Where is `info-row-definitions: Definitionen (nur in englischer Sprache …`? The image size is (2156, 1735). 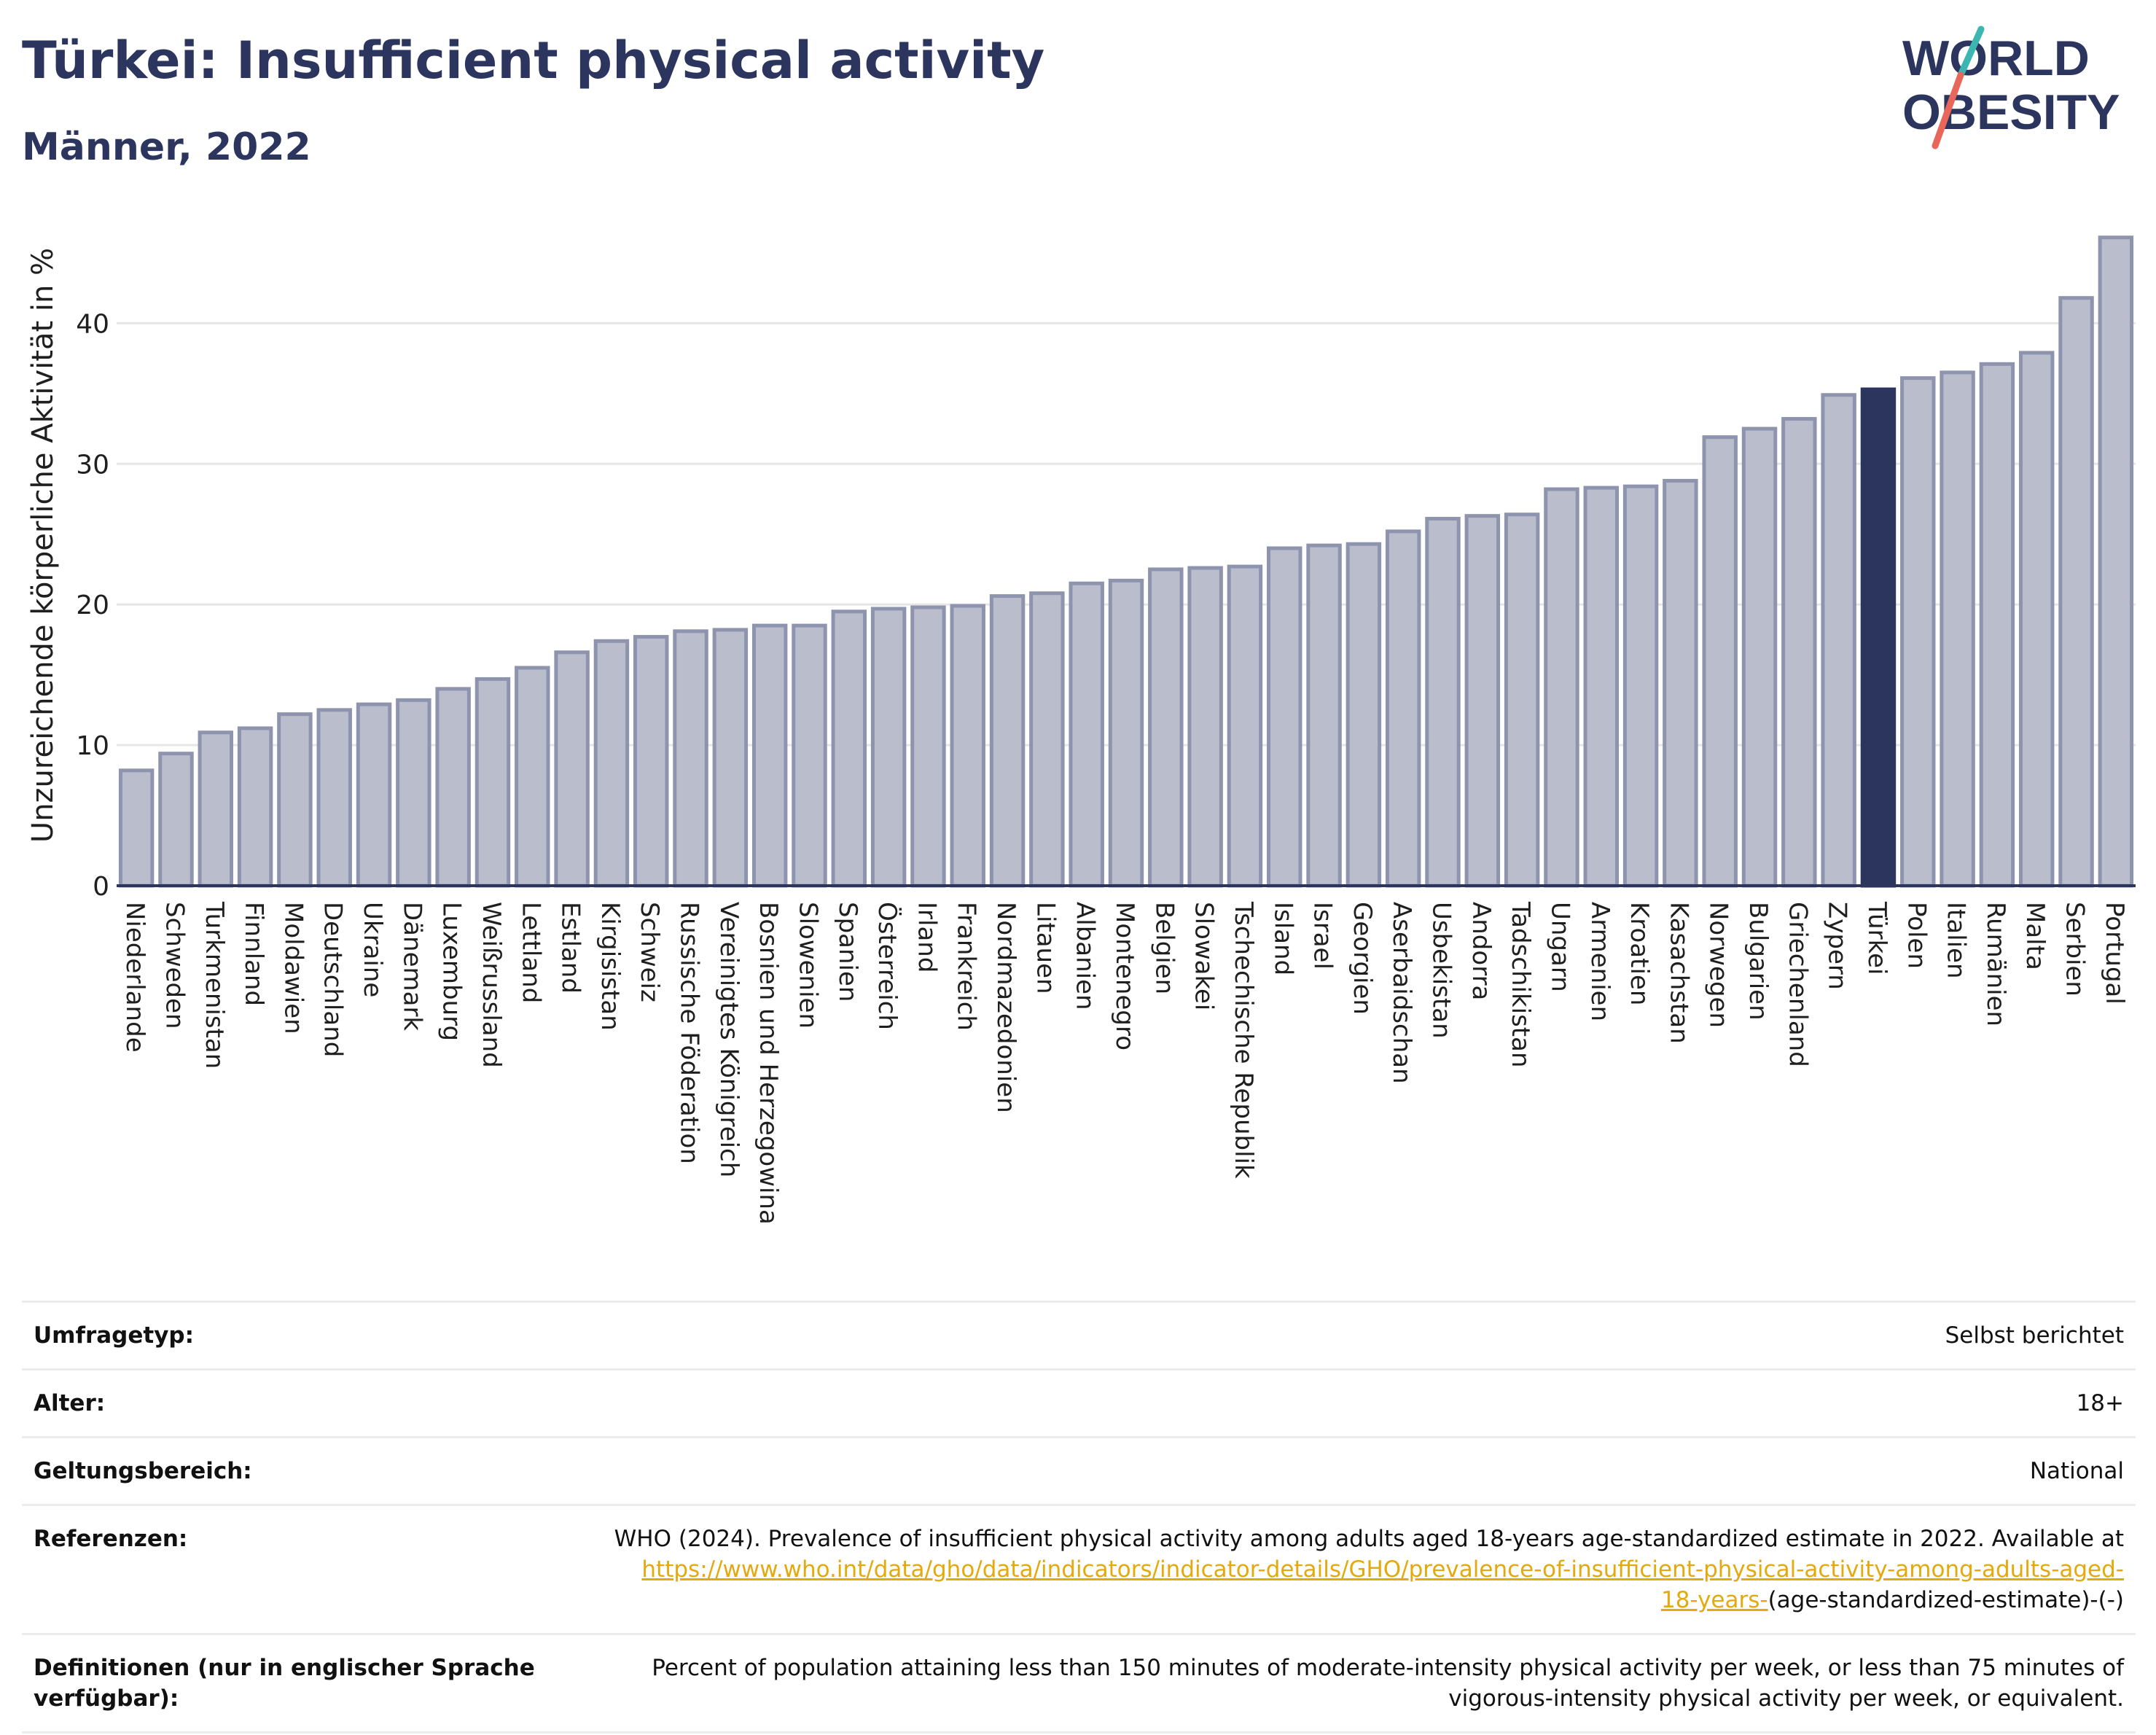 info-row-definitions: Definitionen (nur in englischer Sprache … is located at coordinates (1079, 1684).